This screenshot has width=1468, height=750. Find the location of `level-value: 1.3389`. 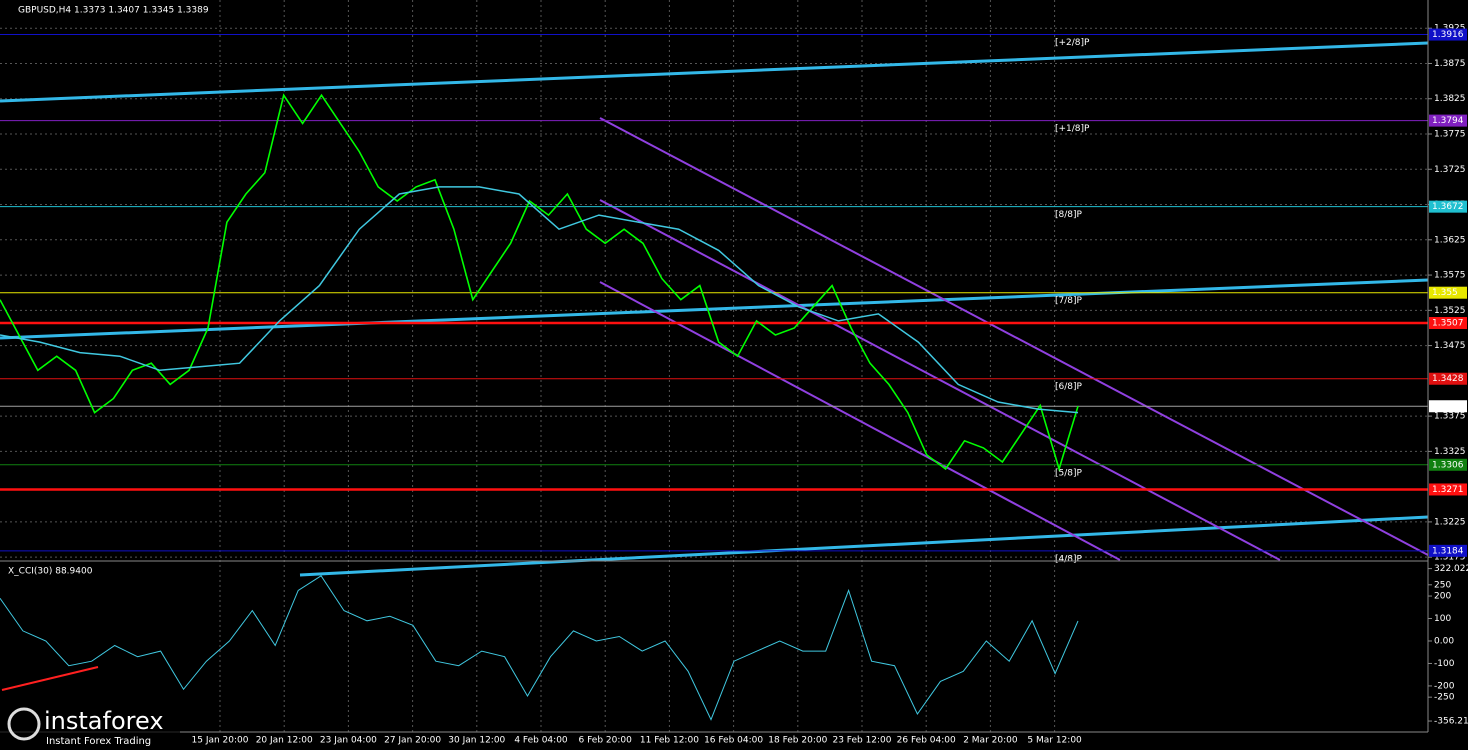

level-value: 1.3389 is located at coordinates (1448, 407).